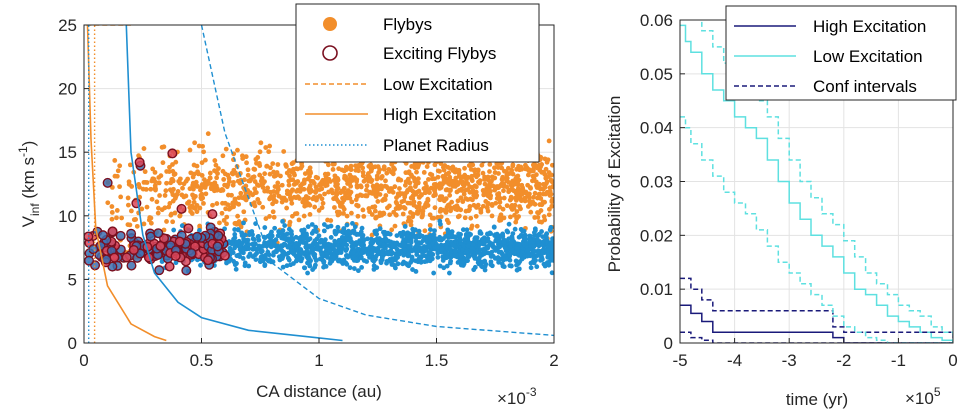 The height and width of the screenshot is (414, 961). I want to click on y-tick-label: 0.02, so click(656, 235).